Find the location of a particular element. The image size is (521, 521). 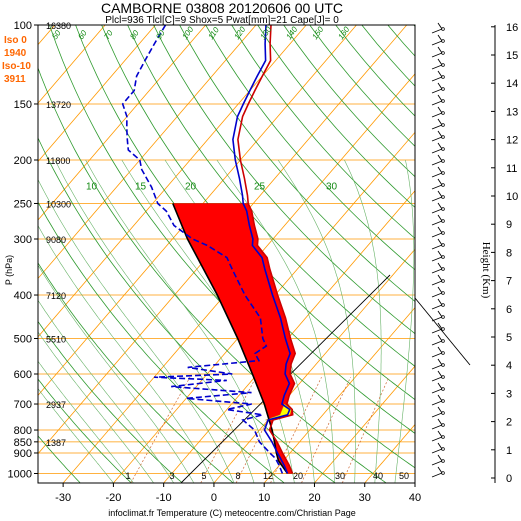

isotherm-label: 15 is located at coordinates (141, 186).